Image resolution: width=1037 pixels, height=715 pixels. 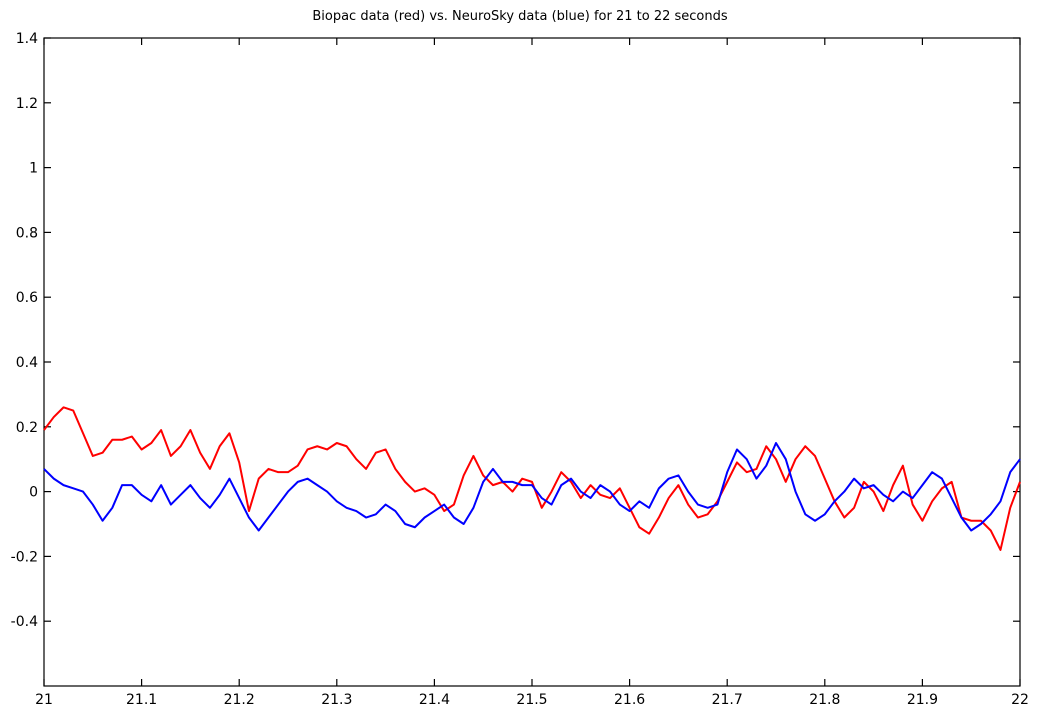 I want to click on y-tick-label: 1.4, so click(x=27, y=39).